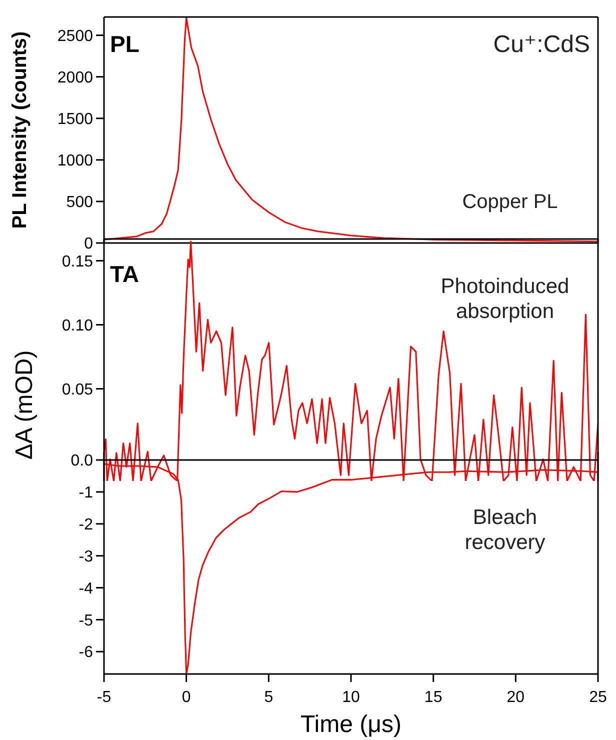 This screenshot has width=616, height=740. What do you see at coordinates (75, 119) in the screenshot?
I see `y-tick-label: 1500` at bounding box center [75, 119].